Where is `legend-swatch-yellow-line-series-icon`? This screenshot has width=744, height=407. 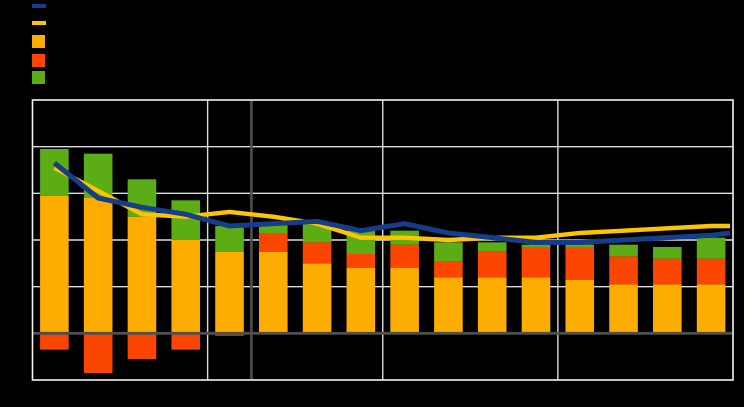 legend-swatch-yellow-line-series-icon is located at coordinates (39, 23).